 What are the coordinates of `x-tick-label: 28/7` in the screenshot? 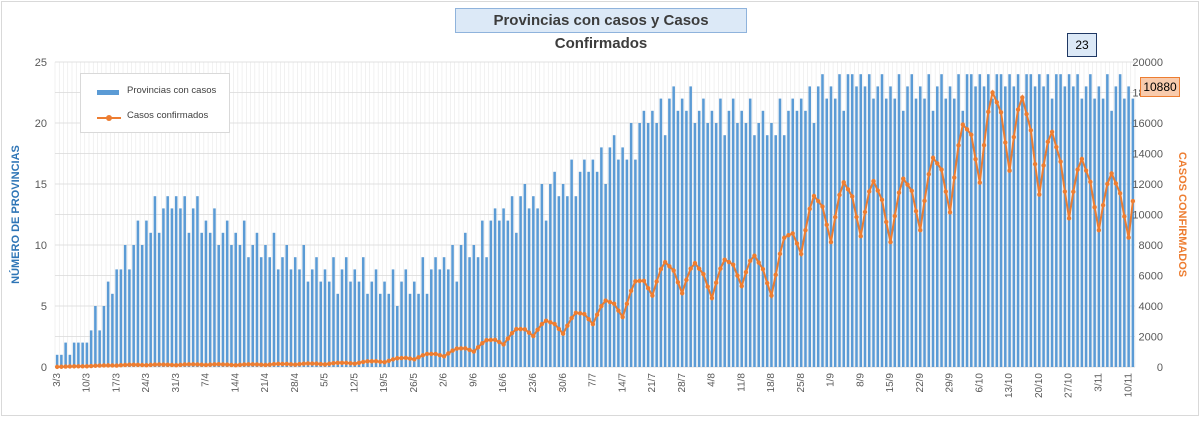 It's located at (682, 383).